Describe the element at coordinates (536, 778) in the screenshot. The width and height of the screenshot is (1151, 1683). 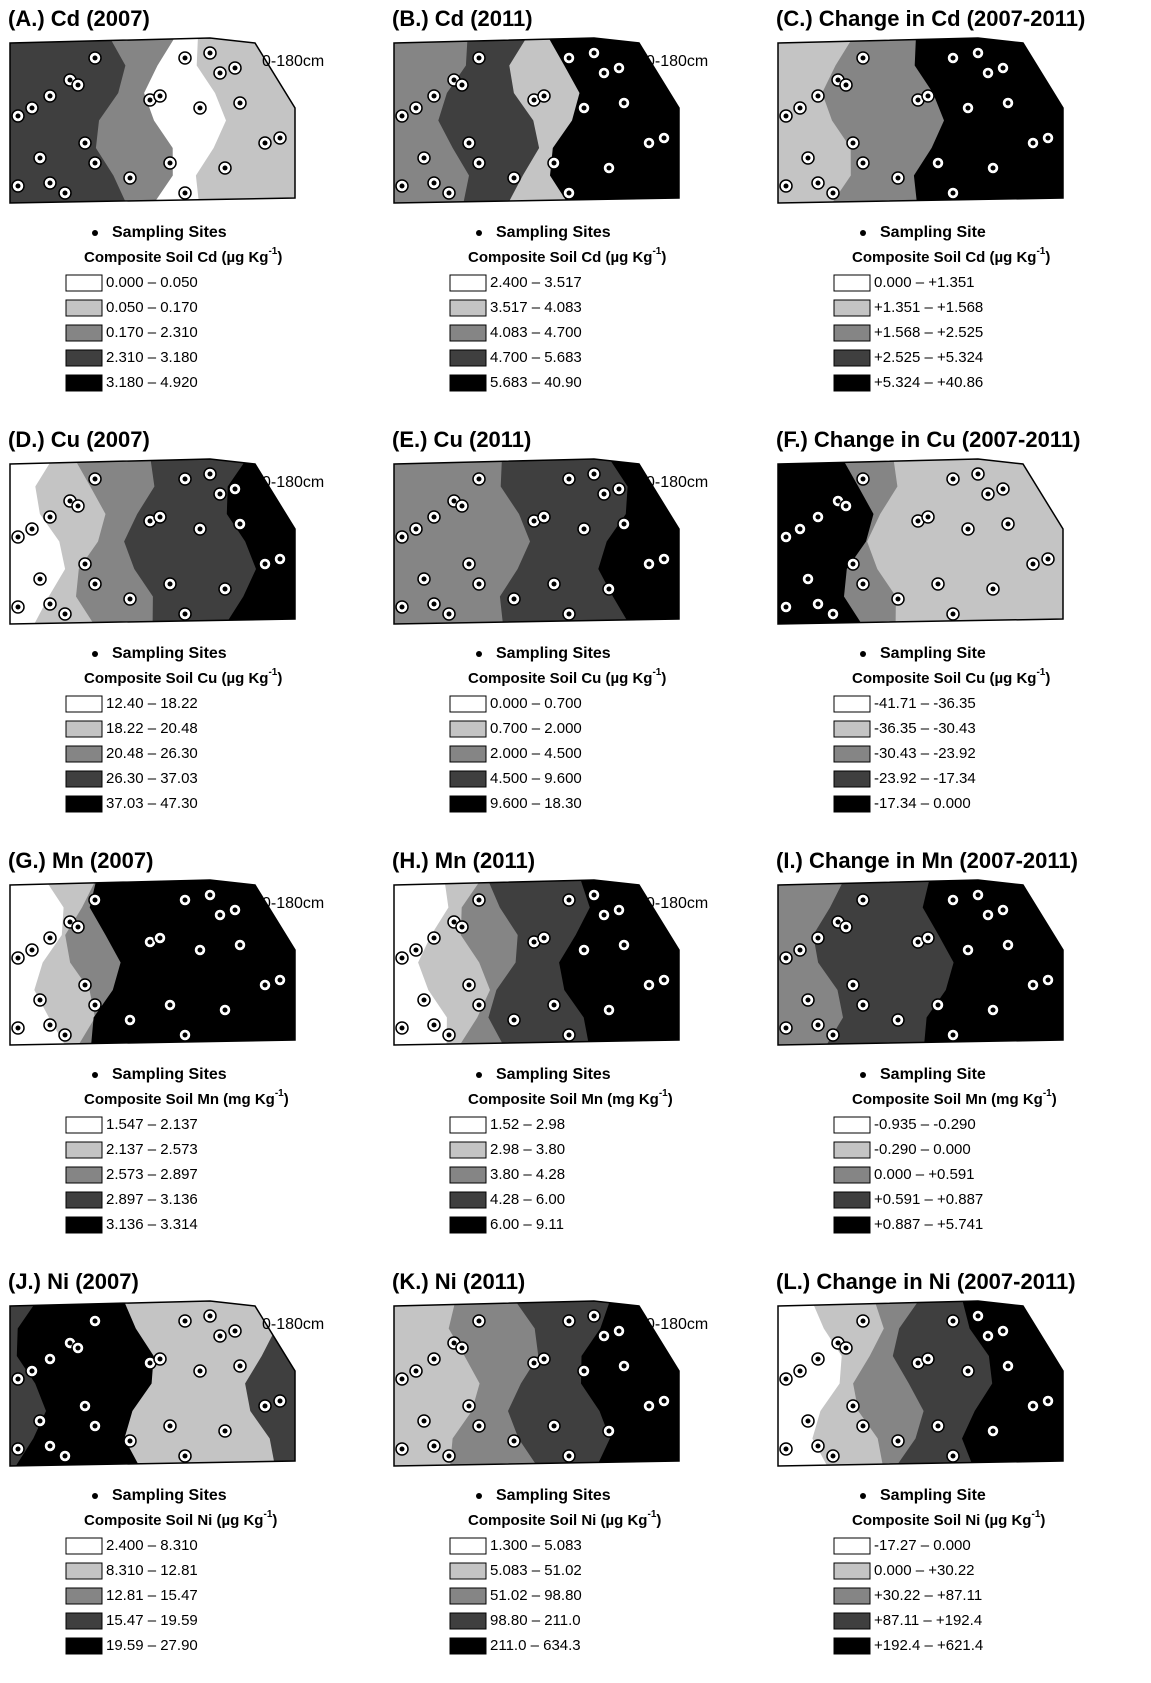
I see `legend-class: 4.500 – 9.600` at that location.